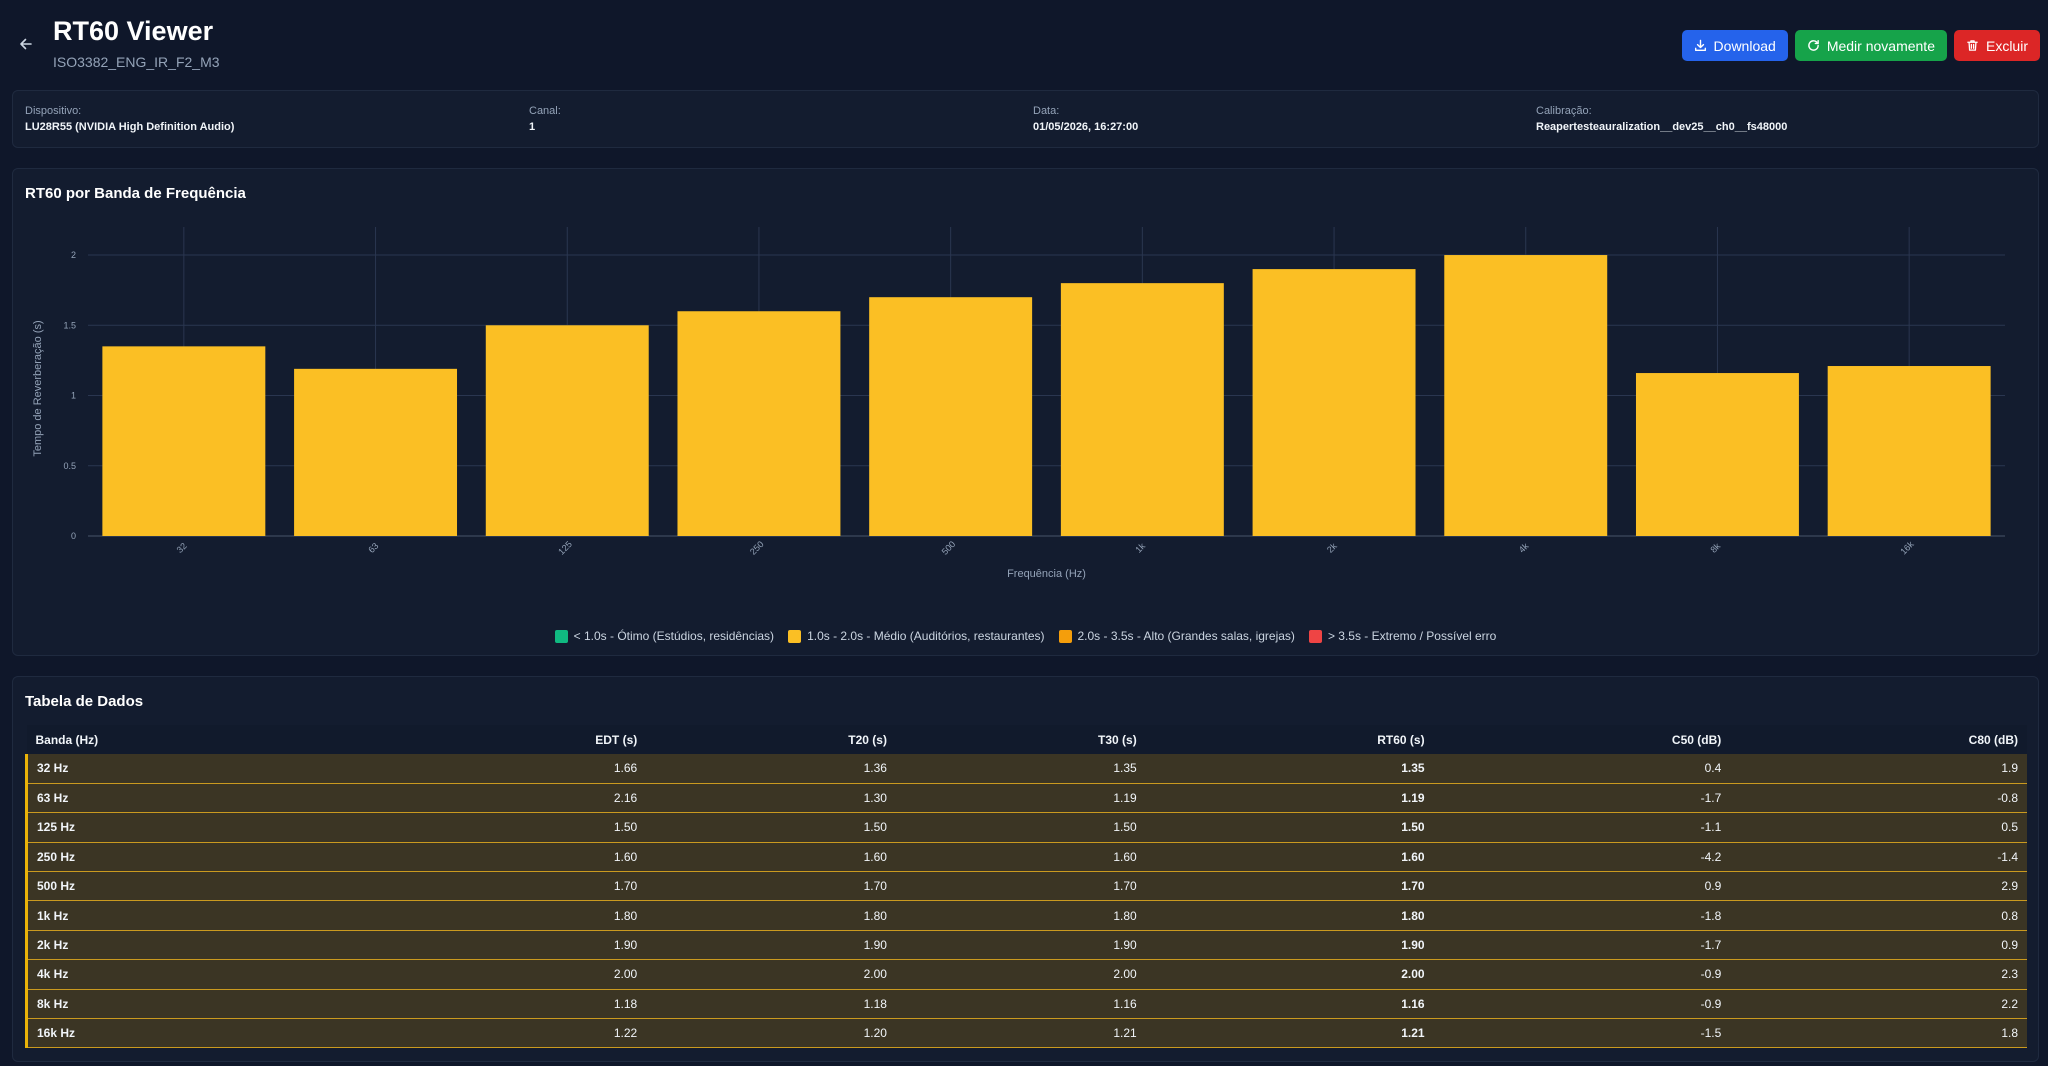  I want to click on table-cell: 1.8, so click(1878, 1033).